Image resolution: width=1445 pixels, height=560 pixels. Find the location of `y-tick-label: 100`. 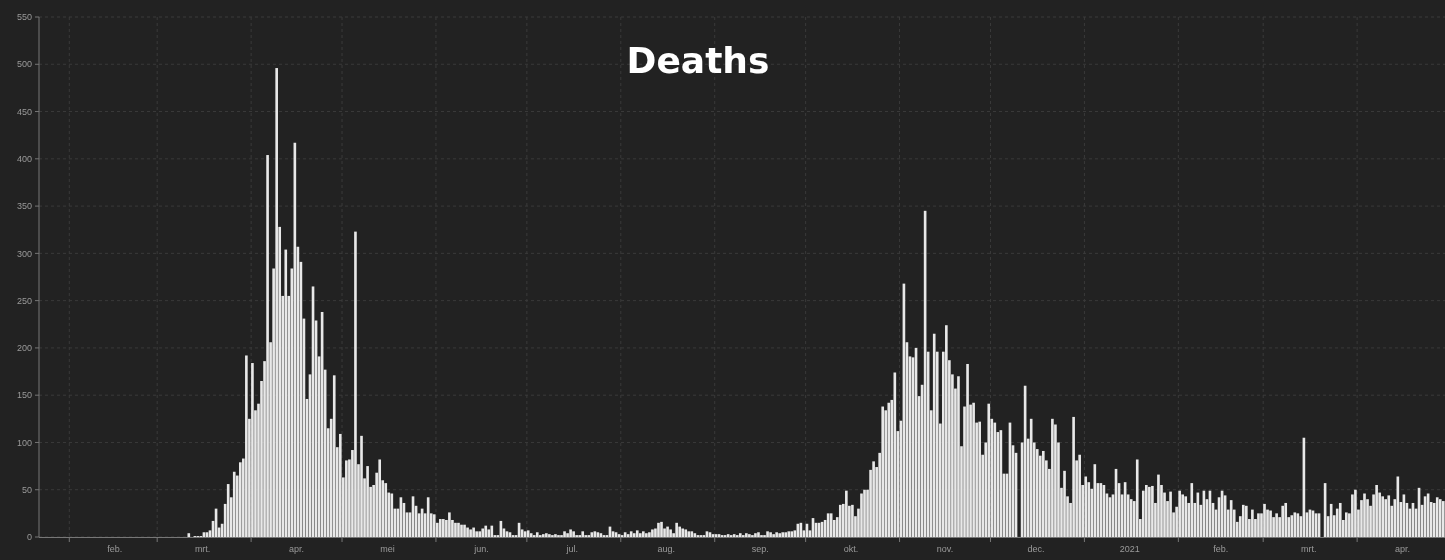

y-tick-label: 100 is located at coordinates (24, 442).